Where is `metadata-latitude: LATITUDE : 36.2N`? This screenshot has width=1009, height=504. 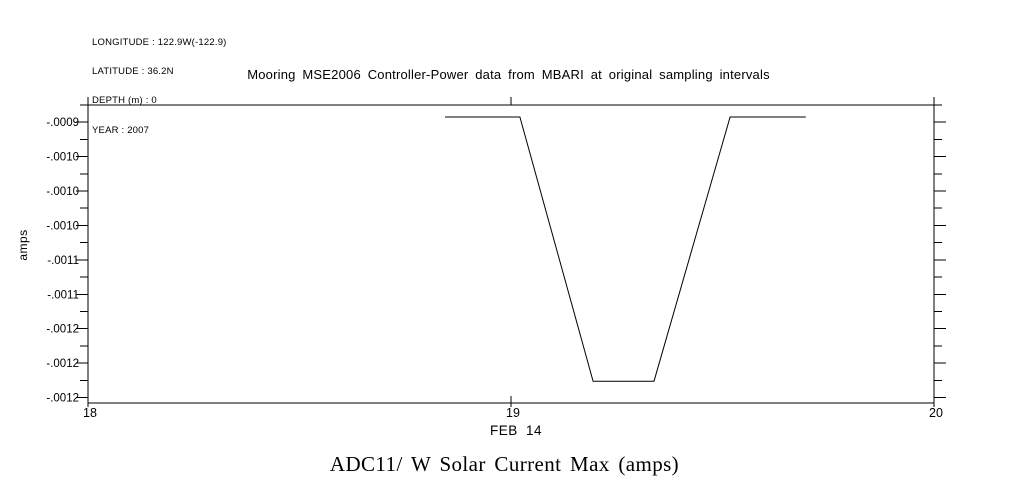 metadata-latitude: LATITUDE : 36.2N is located at coordinates (133, 71).